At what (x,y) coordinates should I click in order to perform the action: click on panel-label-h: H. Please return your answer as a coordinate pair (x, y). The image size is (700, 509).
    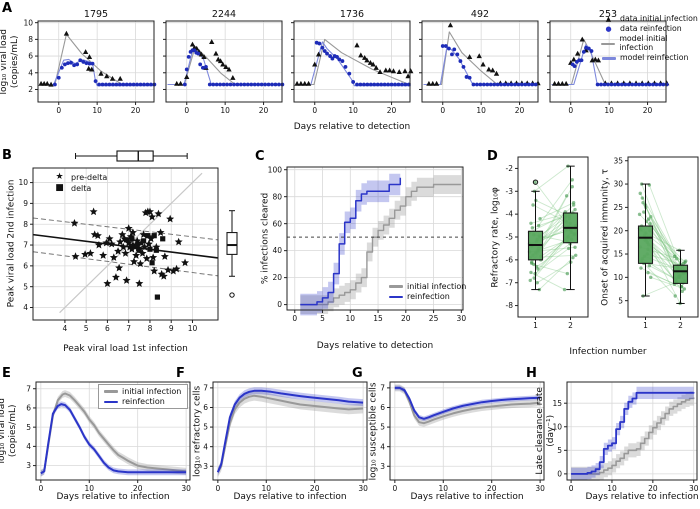
    Looking at the image, I should click on (531, 373).